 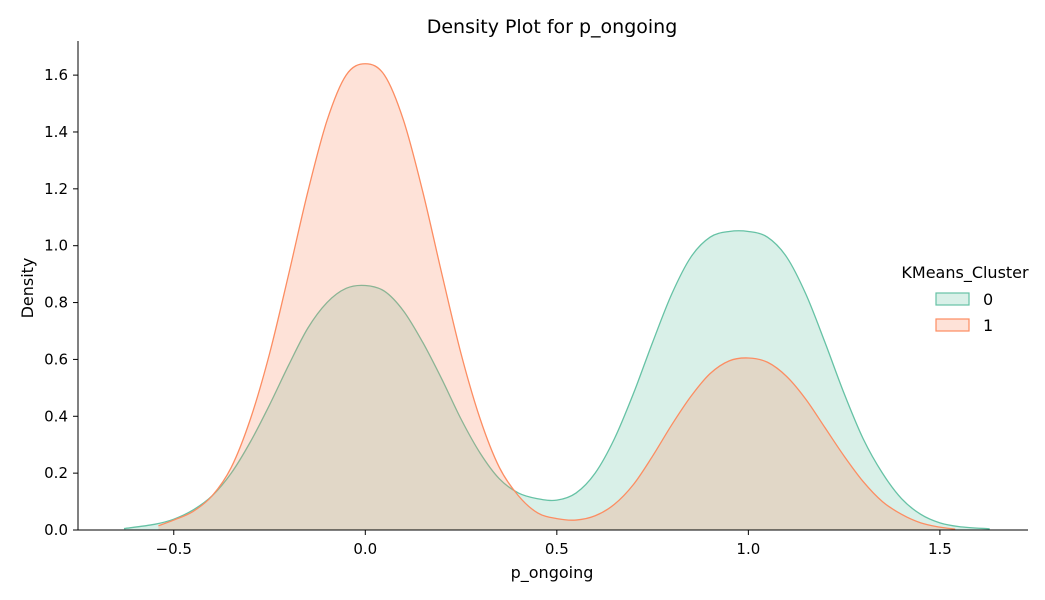 I want to click on x-tick-label: −0.5, so click(x=174, y=549).